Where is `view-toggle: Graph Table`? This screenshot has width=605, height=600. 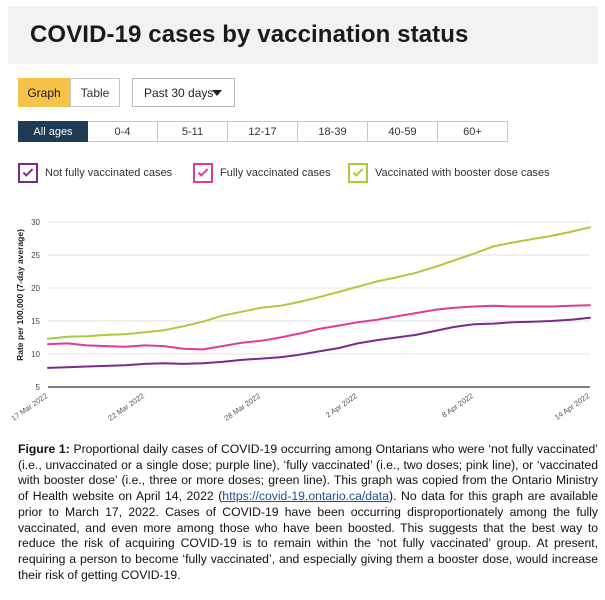
view-toggle: Graph Table is located at coordinates (69, 92).